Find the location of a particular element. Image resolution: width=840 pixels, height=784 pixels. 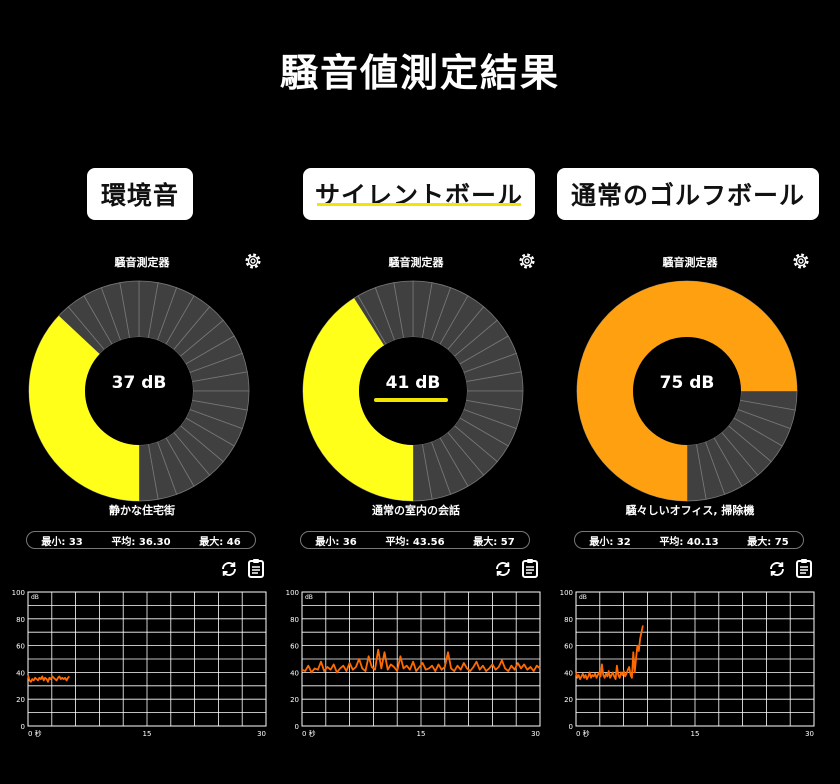

gauge-value: 37 dB is located at coordinates (139, 383).